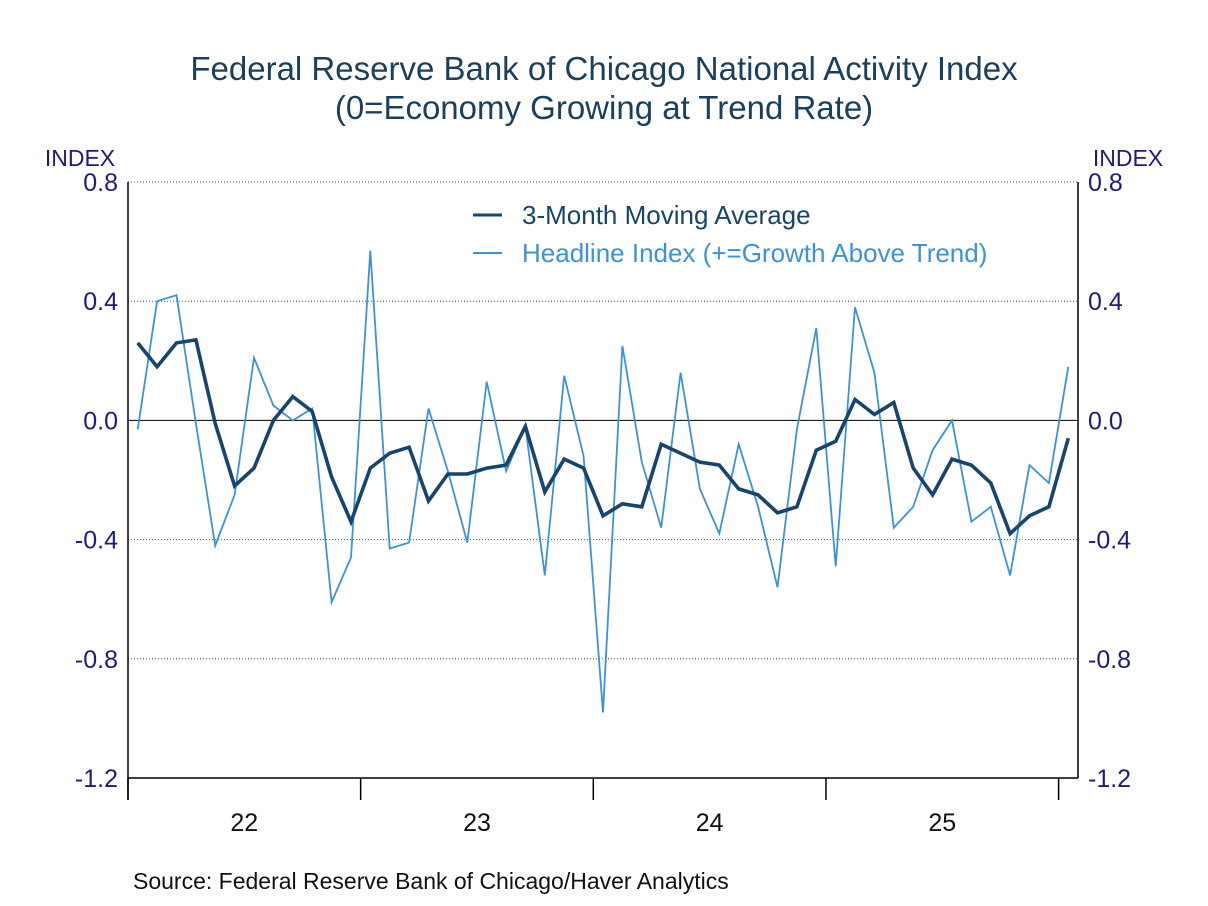 Image resolution: width=1208 pixels, height=906 pixels. Describe the element at coordinates (1105, 183) in the screenshot. I see `y-tick-label-right: 0.8` at that location.